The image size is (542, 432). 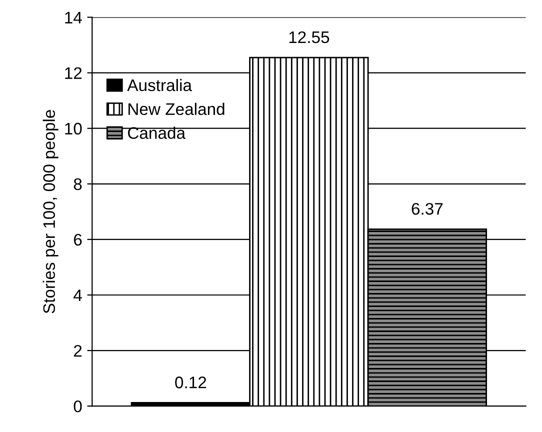 I want to click on y-tick-label: 4, so click(x=78, y=296).